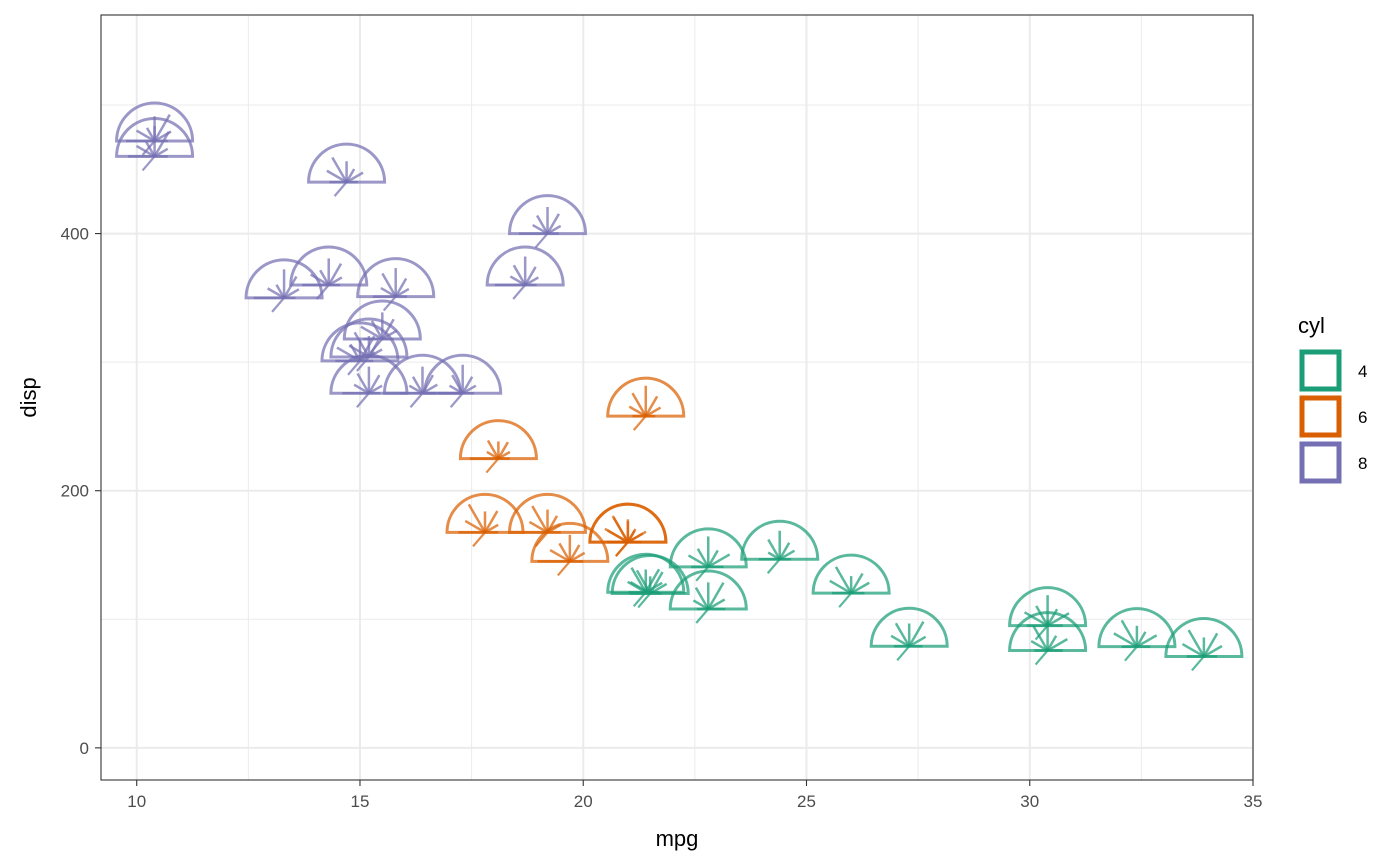 This screenshot has height=866, width=1400. Describe the element at coordinates (677, 838) in the screenshot. I see `x-axis-title: mpg` at that location.